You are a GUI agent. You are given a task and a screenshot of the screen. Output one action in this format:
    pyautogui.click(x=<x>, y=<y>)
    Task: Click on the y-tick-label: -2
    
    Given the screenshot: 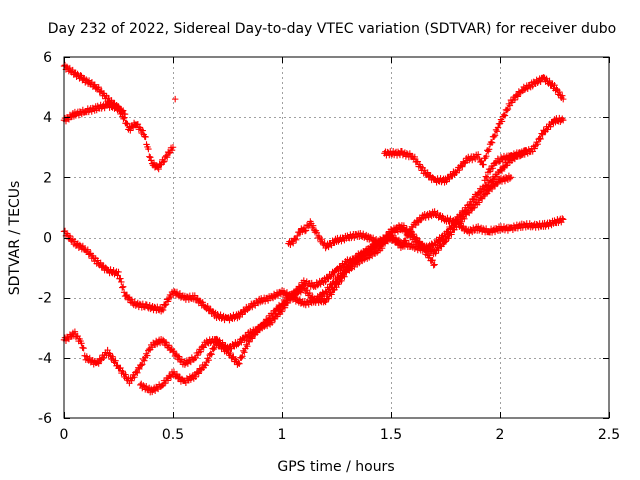 What is the action you would take?
    pyautogui.click(x=45, y=299)
    